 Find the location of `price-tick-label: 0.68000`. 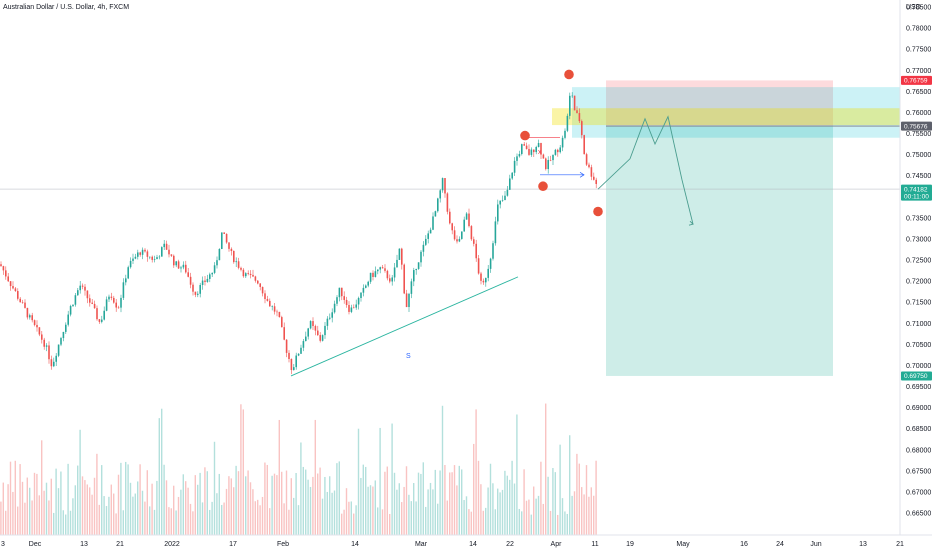

price-tick-label: 0.68000 is located at coordinates (918, 450).